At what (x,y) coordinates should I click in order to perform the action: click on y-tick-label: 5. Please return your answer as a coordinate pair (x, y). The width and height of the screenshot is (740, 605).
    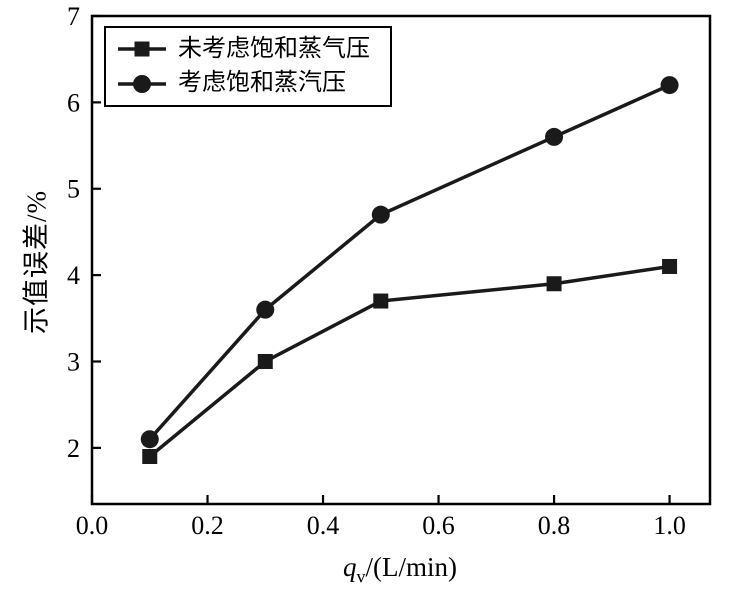
    Looking at the image, I should click on (73, 189).